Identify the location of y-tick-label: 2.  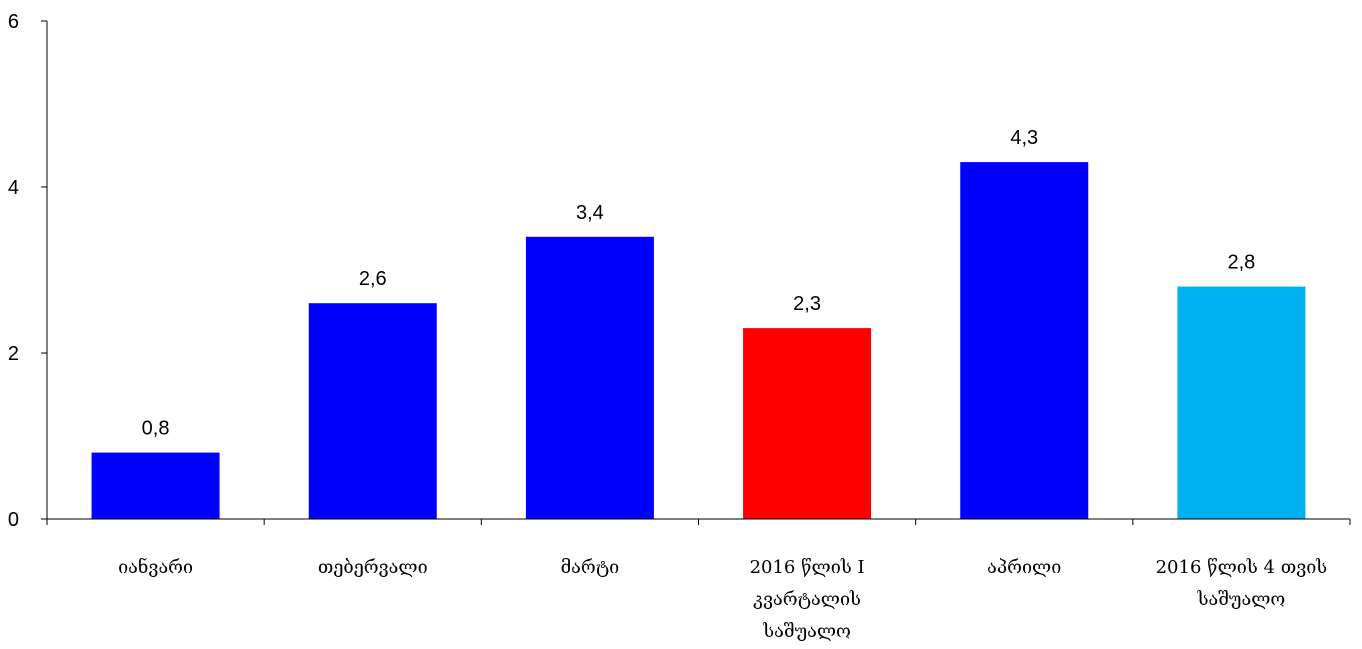
(13, 354).